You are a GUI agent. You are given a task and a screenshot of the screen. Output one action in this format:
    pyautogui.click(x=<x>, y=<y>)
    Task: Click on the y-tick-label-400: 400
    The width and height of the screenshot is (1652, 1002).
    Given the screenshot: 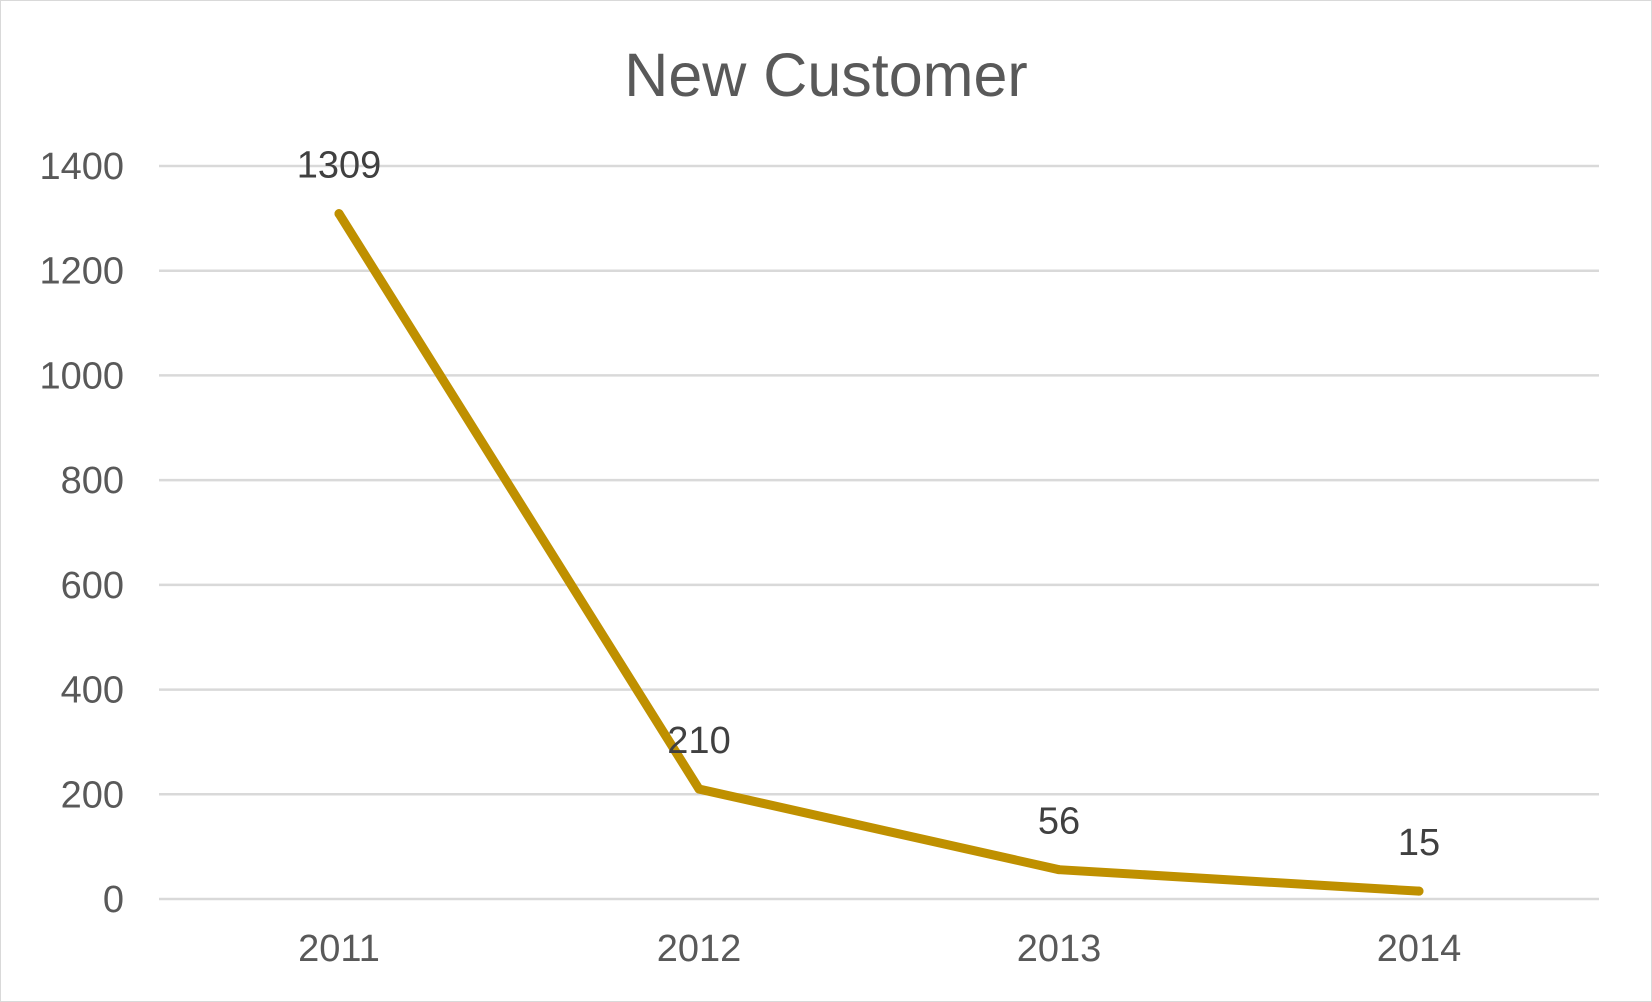 What is the action you would take?
    pyautogui.click(x=92, y=691)
    